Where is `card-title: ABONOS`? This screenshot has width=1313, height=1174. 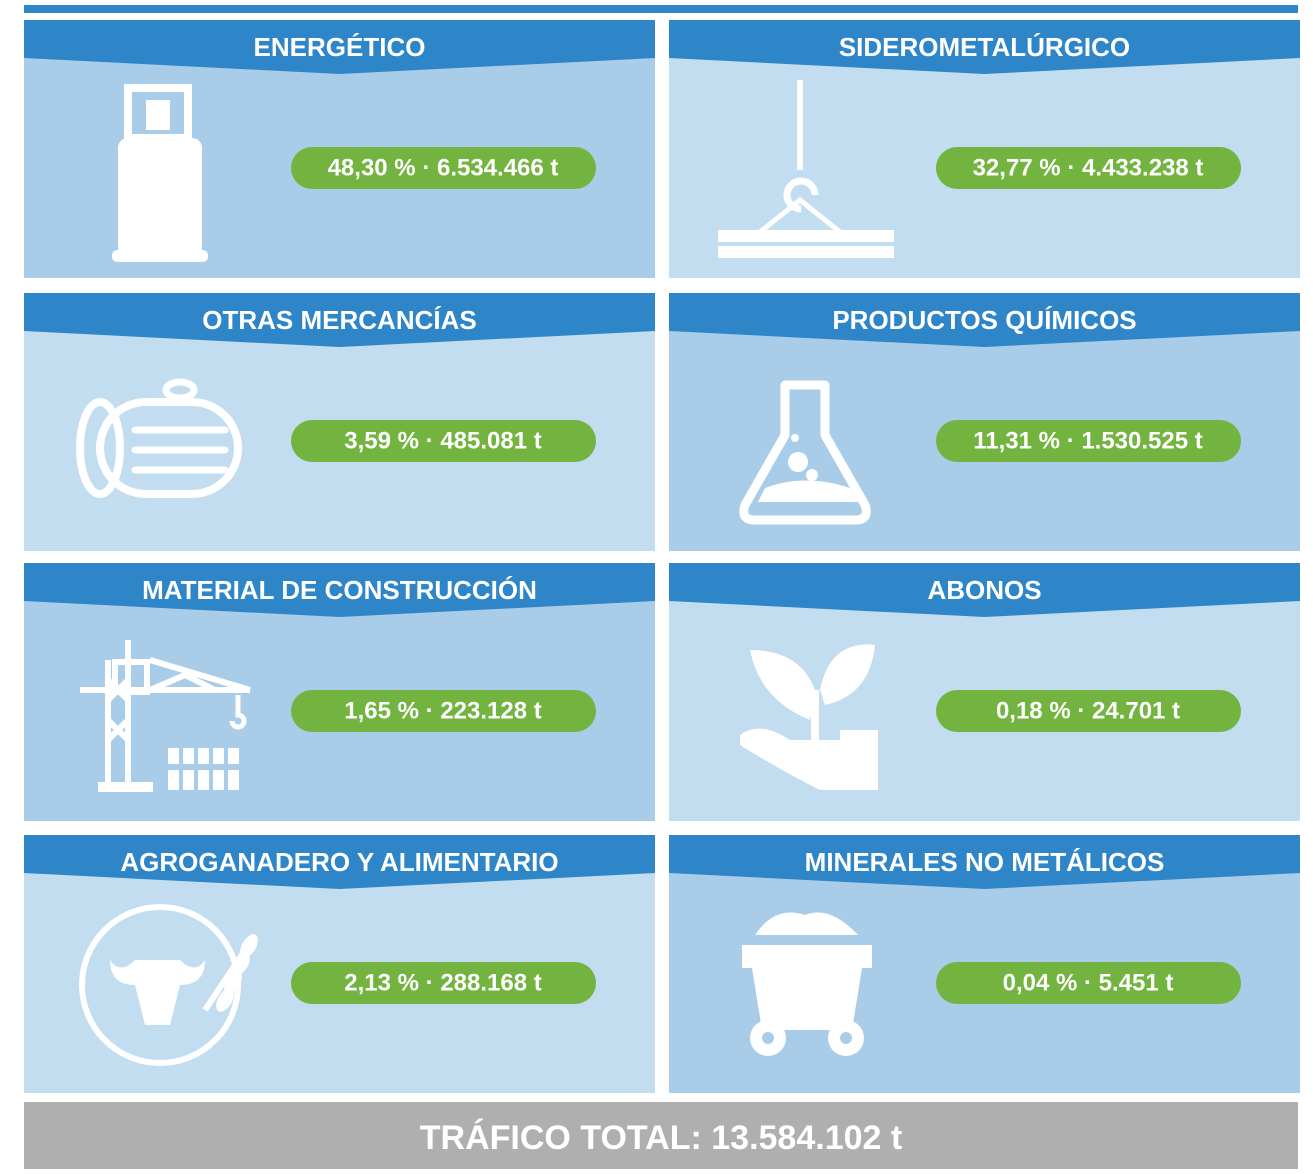 card-title: ABONOS is located at coordinates (984, 590).